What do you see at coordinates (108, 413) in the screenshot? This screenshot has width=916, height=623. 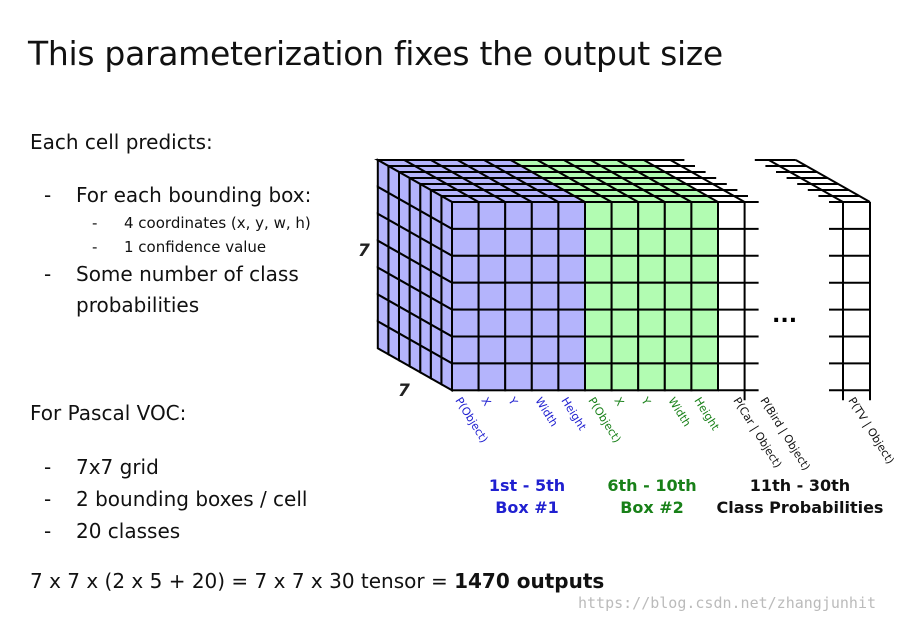 I see `voc-heading: For Pascal VOC:` at bounding box center [108, 413].